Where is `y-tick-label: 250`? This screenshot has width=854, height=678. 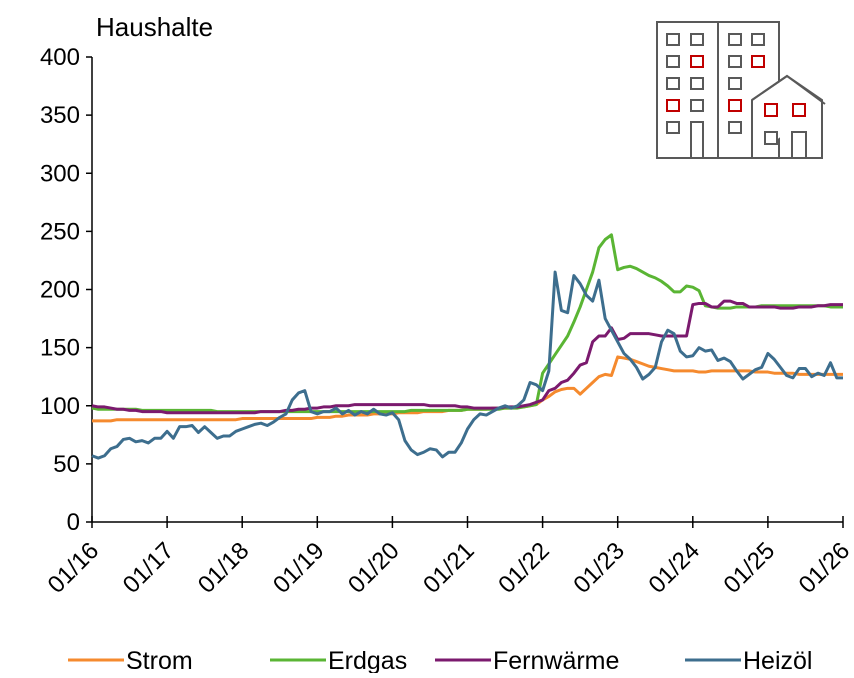 y-tick-label: 250 is located at coordinates (60, 231).